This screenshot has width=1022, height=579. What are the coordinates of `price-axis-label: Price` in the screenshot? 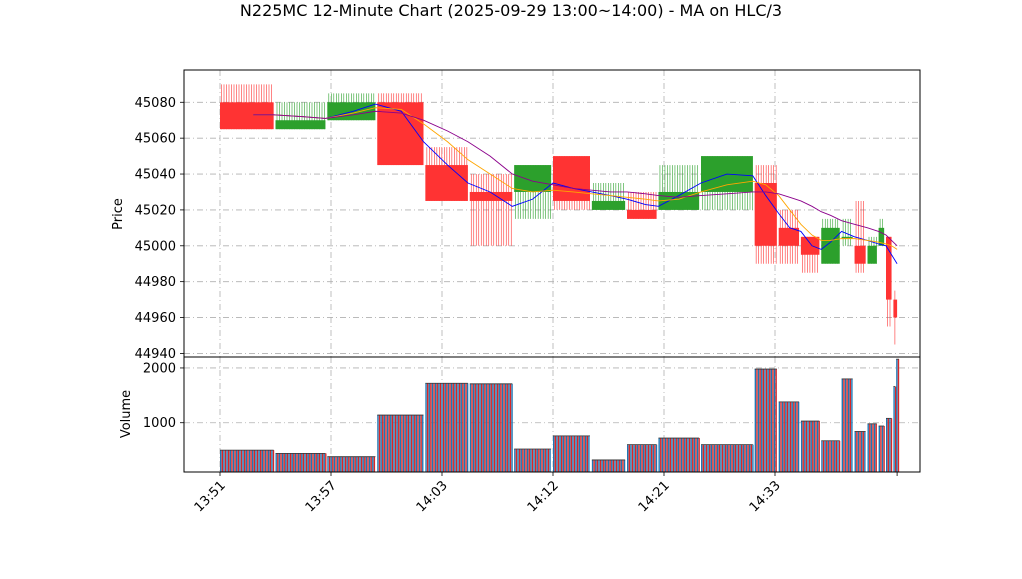 It's located at (118, 214).